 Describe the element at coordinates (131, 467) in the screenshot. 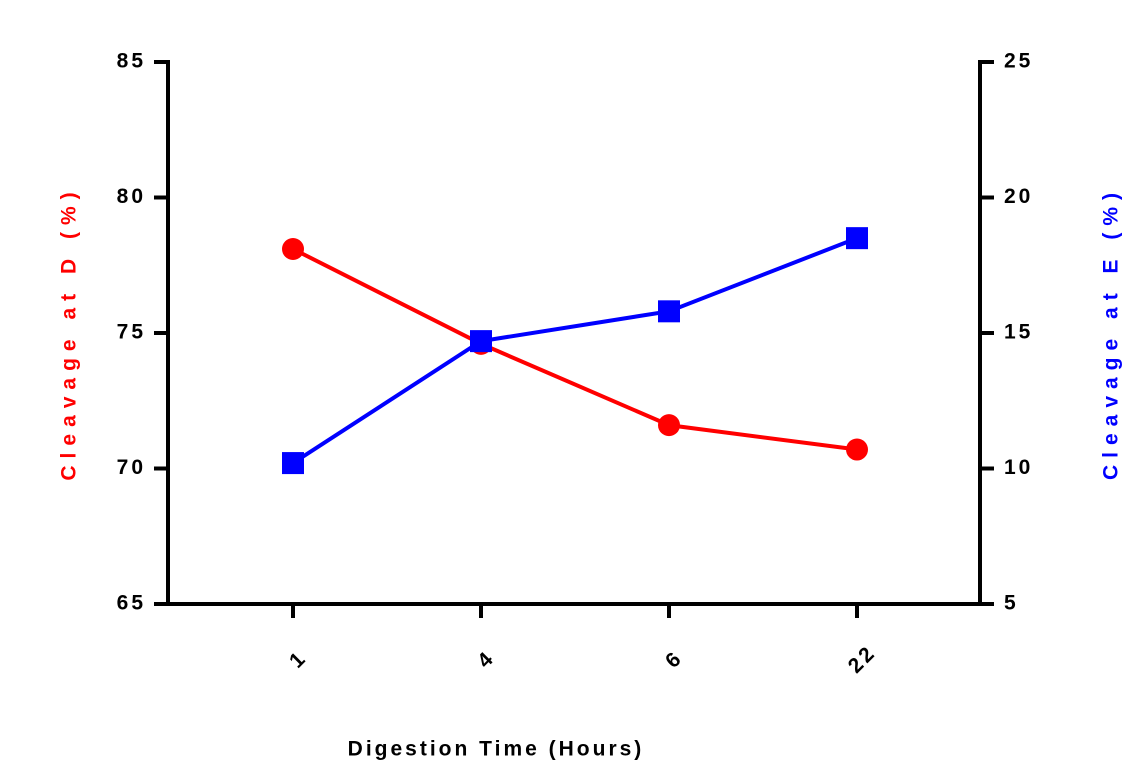

I see `y-tick-label: 70` at that location.